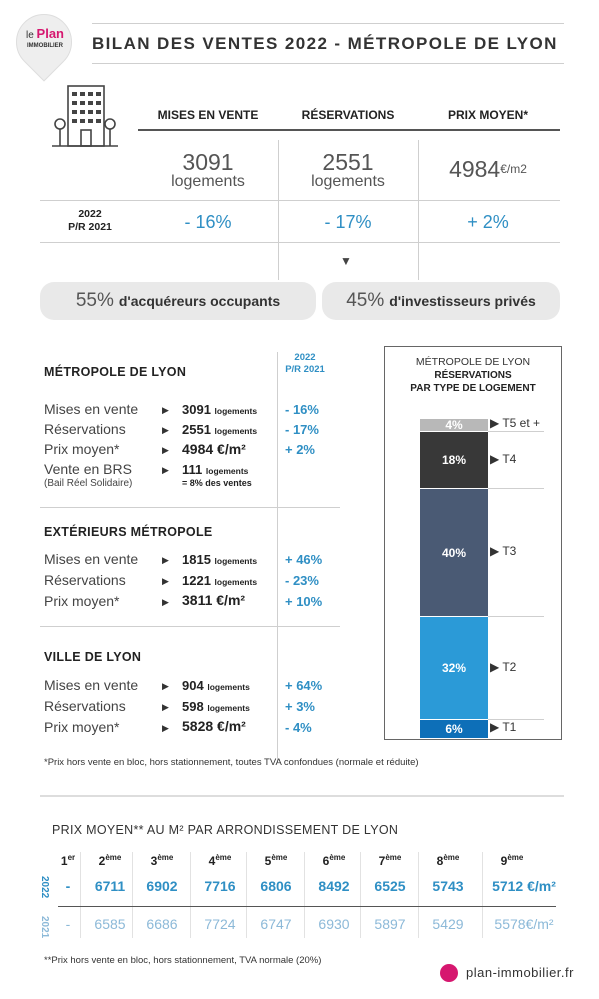  I want to click on arr-value-2021: 6930, so click(334, 924).